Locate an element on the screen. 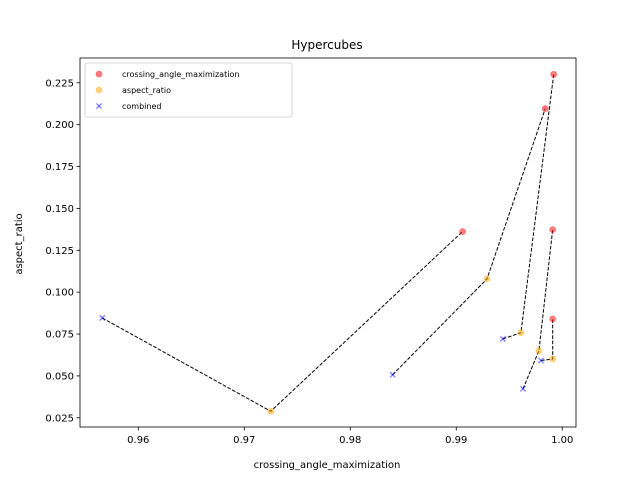 The width and height of the screenshot is (640, 480). y-tick-label: 0.050 is located at coordinates (59, 376).